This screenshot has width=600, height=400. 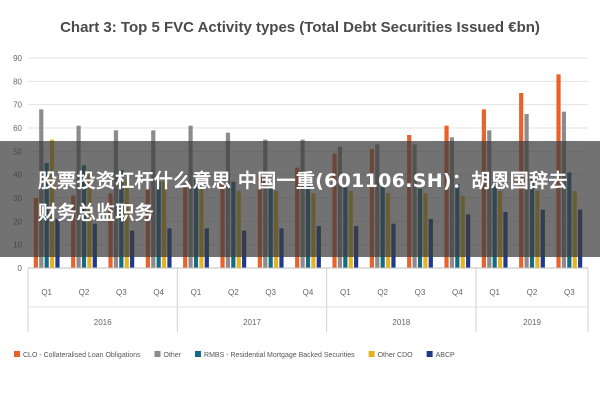 What do you see at coordinates (17, 81) in the screenshot?
I see `y-tick-label: 80` at bounding box center [17, 81].